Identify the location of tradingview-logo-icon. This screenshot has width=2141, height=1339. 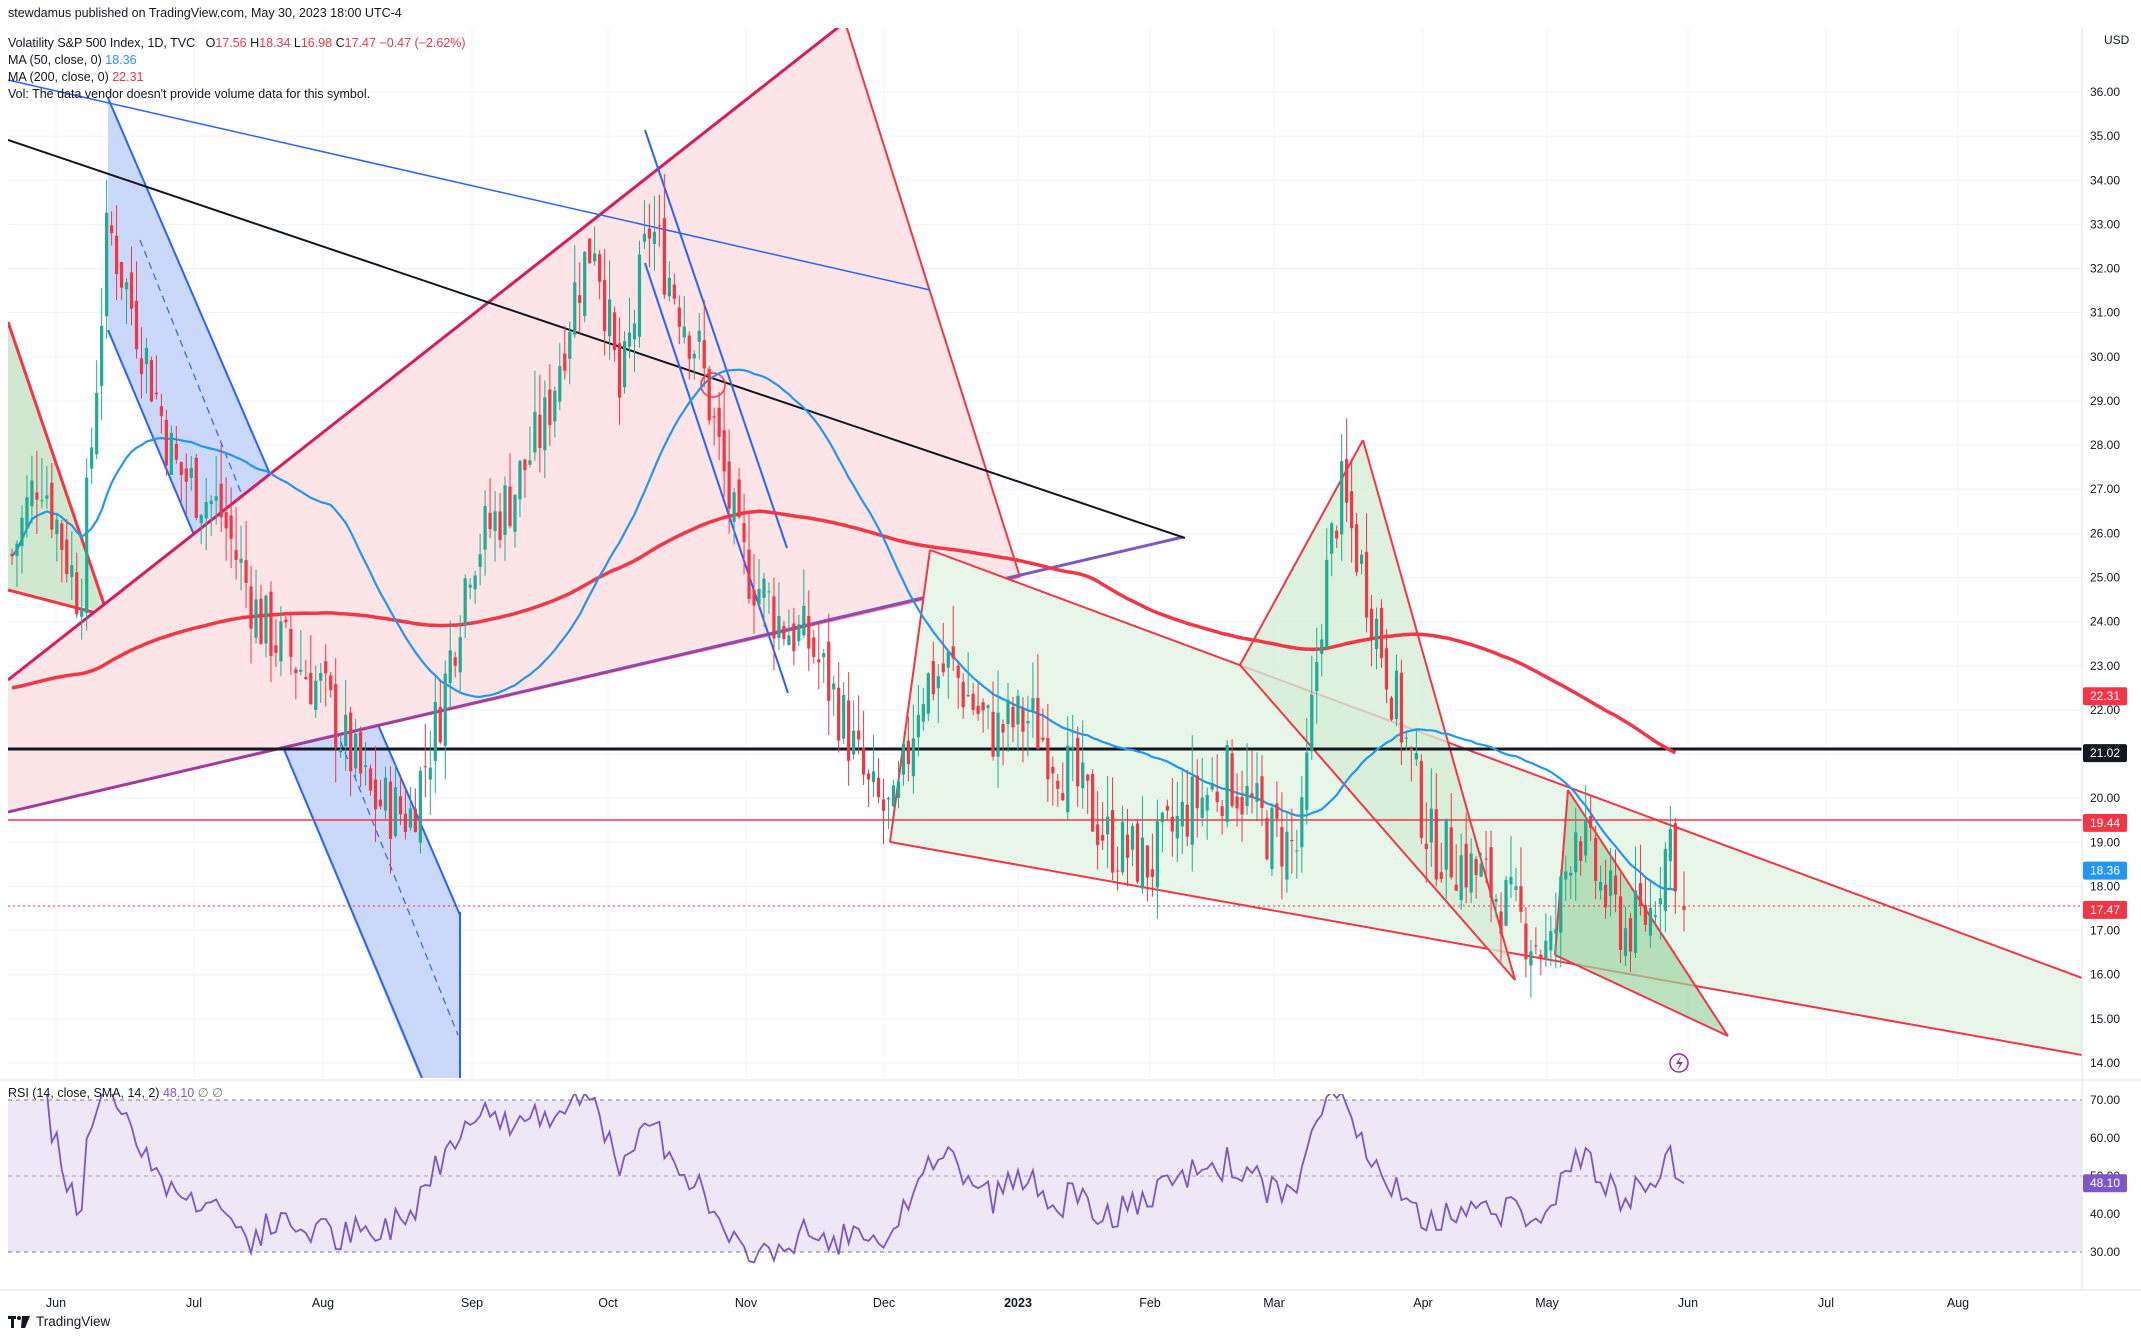
(19, 1321).